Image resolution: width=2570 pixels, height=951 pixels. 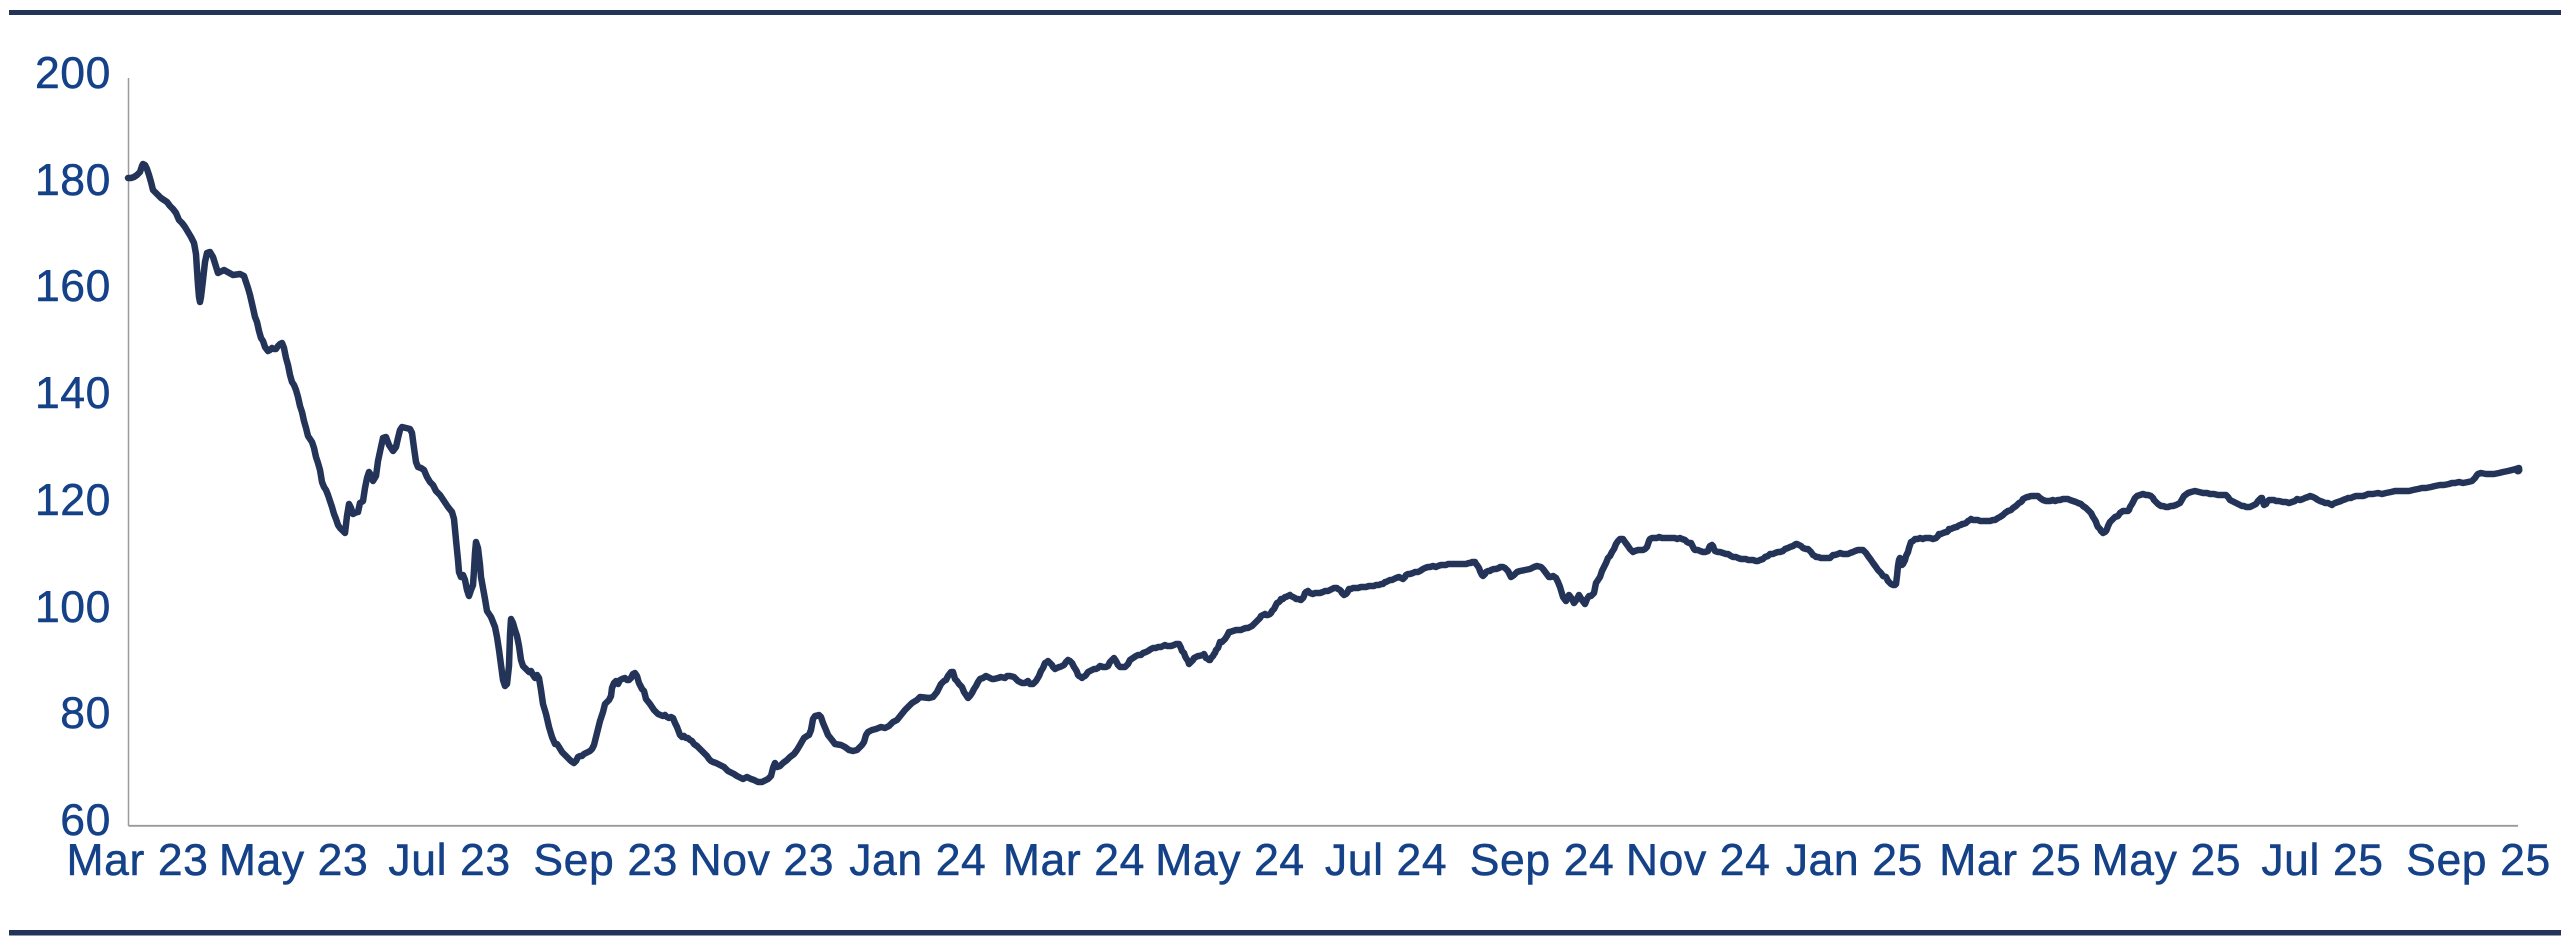 I want to click on svg-text: Jul 24, so click(x=1386, y=860).